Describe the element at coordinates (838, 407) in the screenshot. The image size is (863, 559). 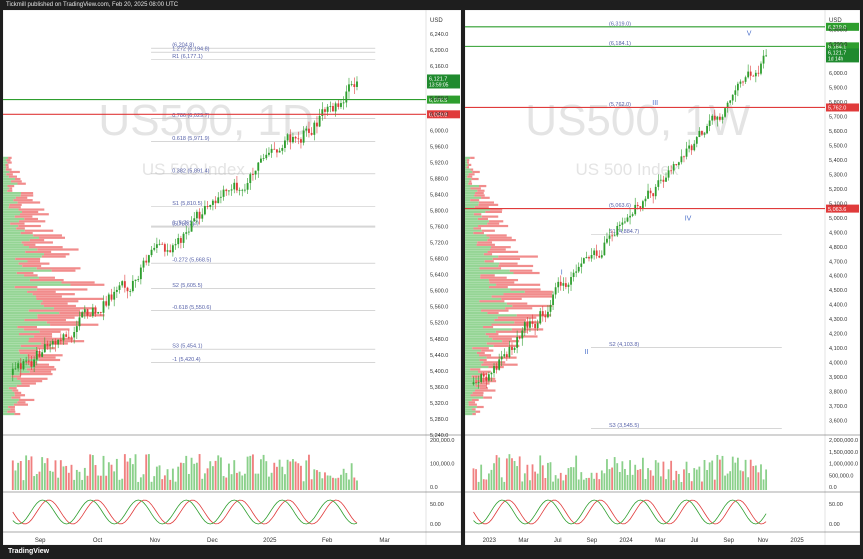
I see `price-tick-label: 3,700.0` at that location.